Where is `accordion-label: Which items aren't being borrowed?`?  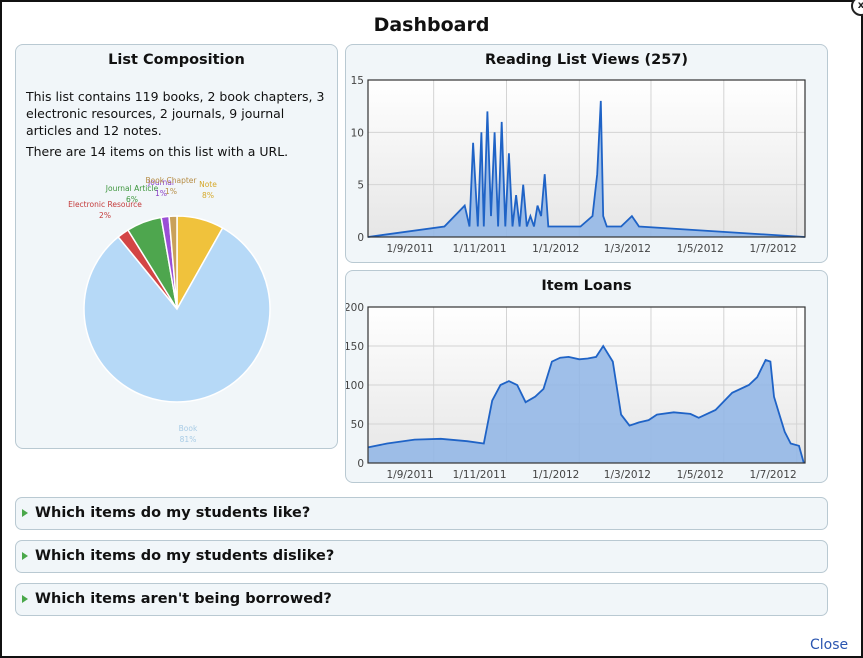 accordion-label: Which items aren't being borrowed? is located at coordinates (183, 599).